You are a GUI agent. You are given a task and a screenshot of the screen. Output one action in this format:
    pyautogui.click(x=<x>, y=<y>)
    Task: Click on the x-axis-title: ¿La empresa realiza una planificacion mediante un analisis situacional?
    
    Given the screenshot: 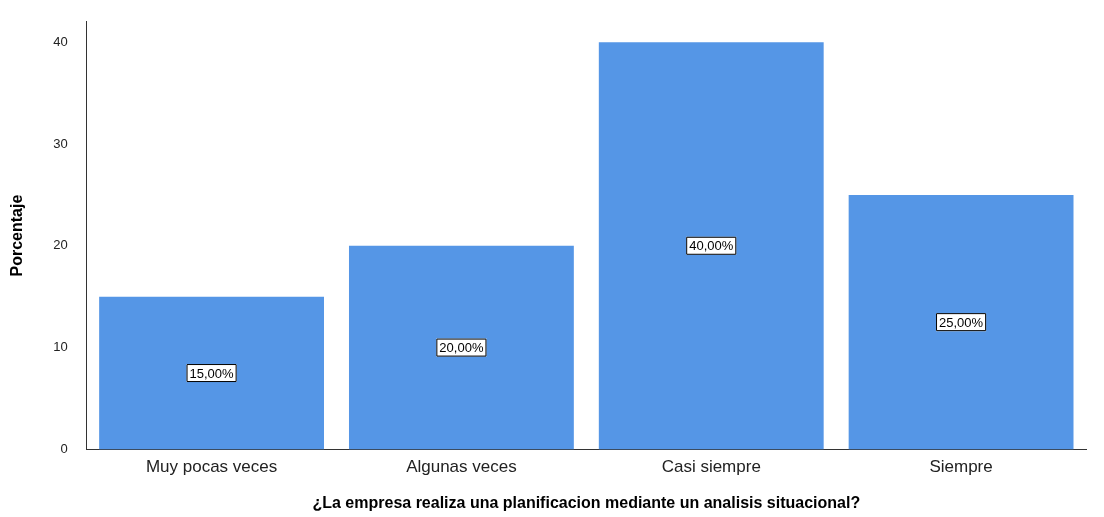 What is the action you would take?
    pyautogui.click(x=586, y=502)
    